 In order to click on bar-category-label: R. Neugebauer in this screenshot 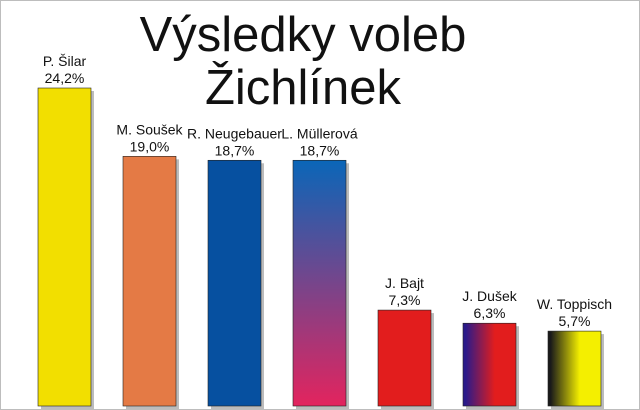, I will do `click(234, 133)`.